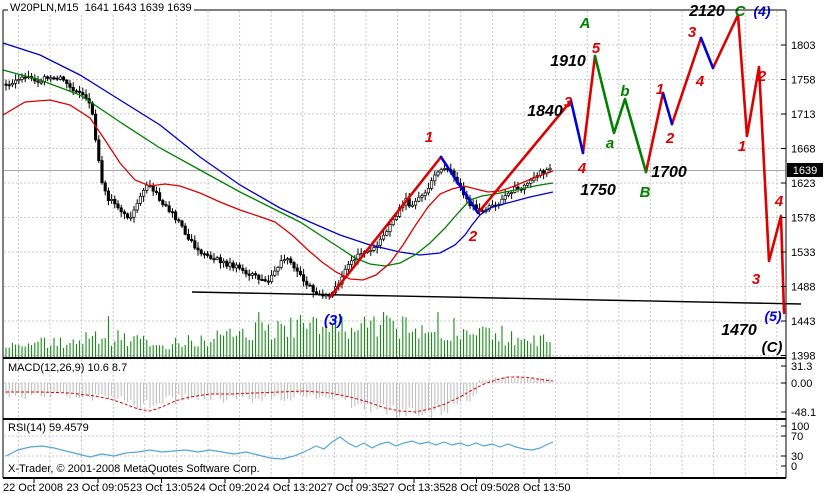 The height and width of the screenshot is (493, 824). I want to click on axis-label: 0, so click(794, 467).